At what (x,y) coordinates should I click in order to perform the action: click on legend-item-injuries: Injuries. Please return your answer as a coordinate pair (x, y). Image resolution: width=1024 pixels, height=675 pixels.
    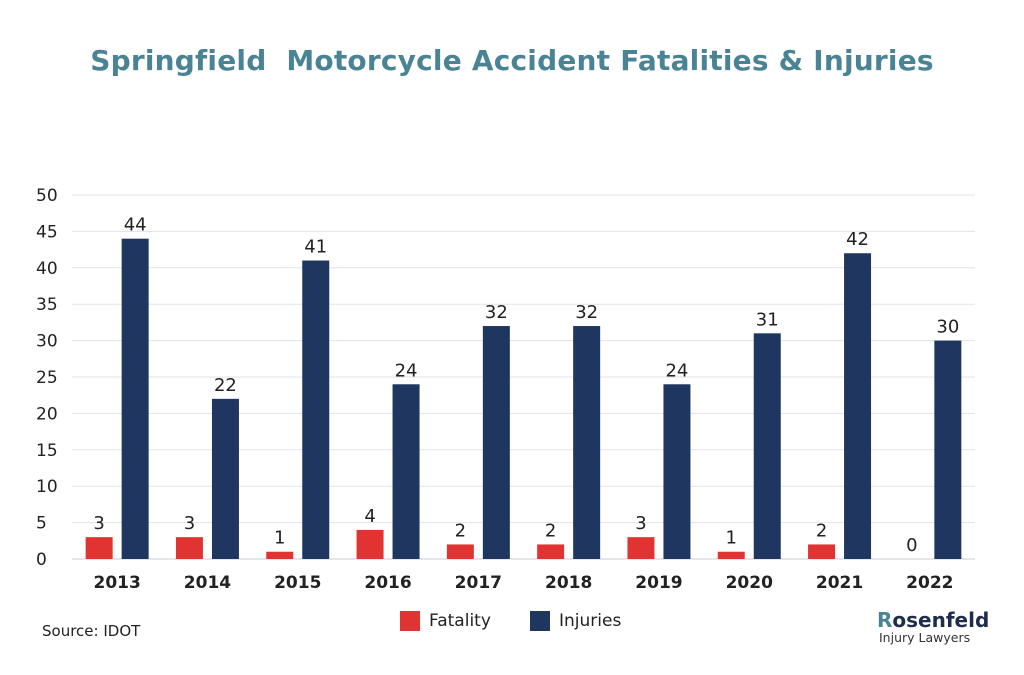
    Looking at the image, I should click on (575, 621).